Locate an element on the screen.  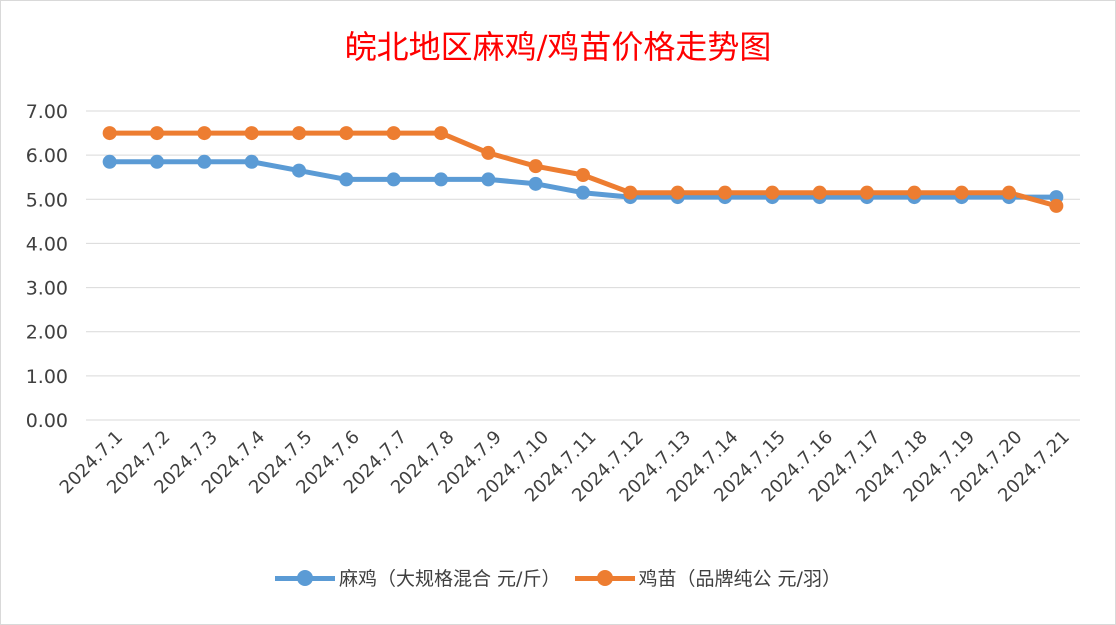
y-tick-label: 3.00 is located at coordinates (47, 289).